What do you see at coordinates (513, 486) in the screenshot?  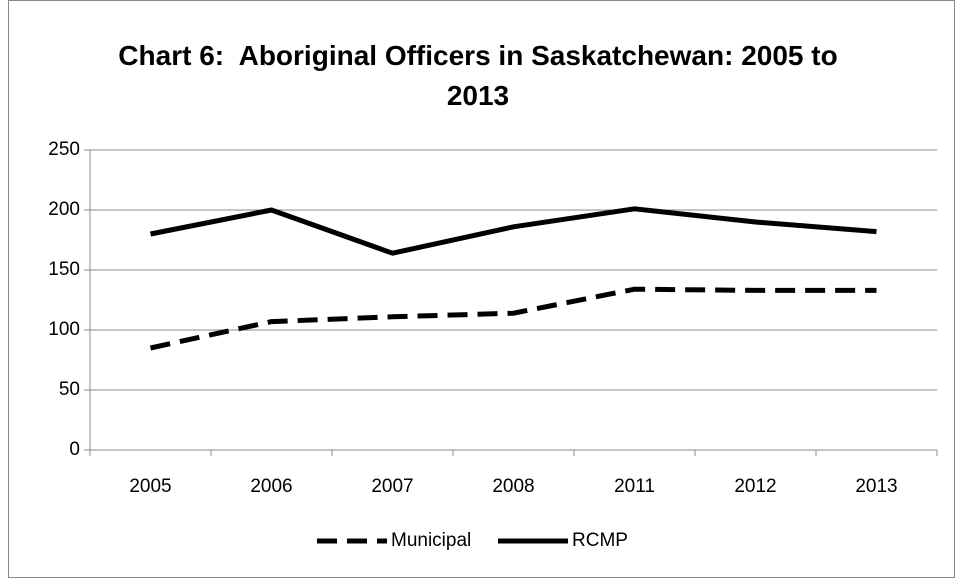 I see `x-tick-label: 2008` at bounding box center [513, 486].